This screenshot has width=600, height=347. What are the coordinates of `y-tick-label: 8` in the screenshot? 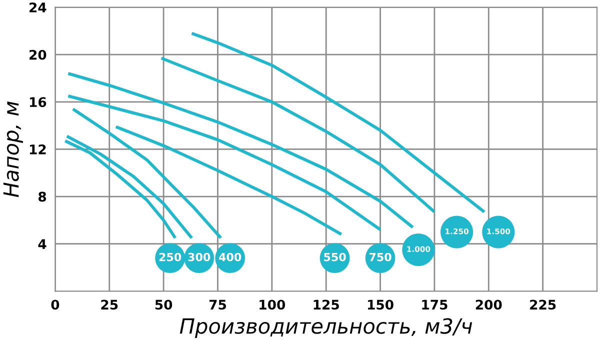 It's located at (42, 197).